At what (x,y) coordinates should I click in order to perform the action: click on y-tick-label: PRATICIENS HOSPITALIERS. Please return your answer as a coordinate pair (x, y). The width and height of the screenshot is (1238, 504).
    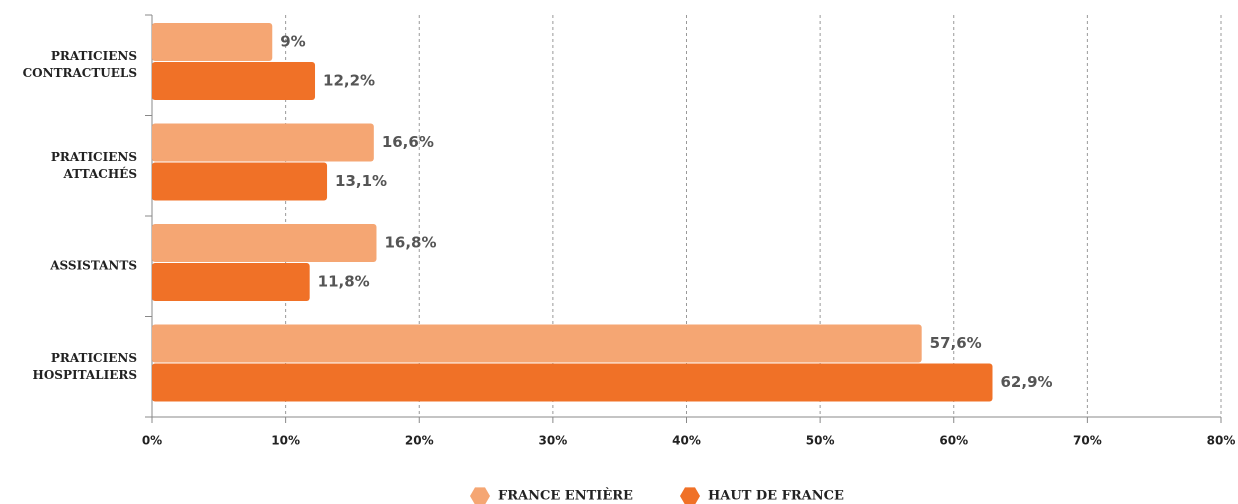
    Looking at the image, I should click on (84, 366).